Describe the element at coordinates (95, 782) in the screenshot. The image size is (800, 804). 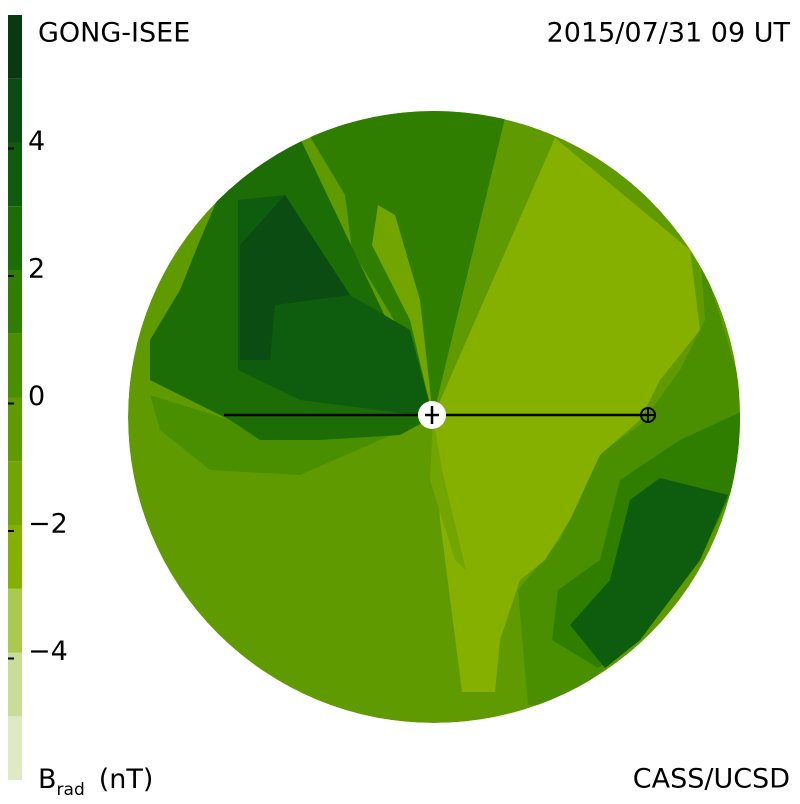
I see `colorbar-label: Brad (nT)` at that location.